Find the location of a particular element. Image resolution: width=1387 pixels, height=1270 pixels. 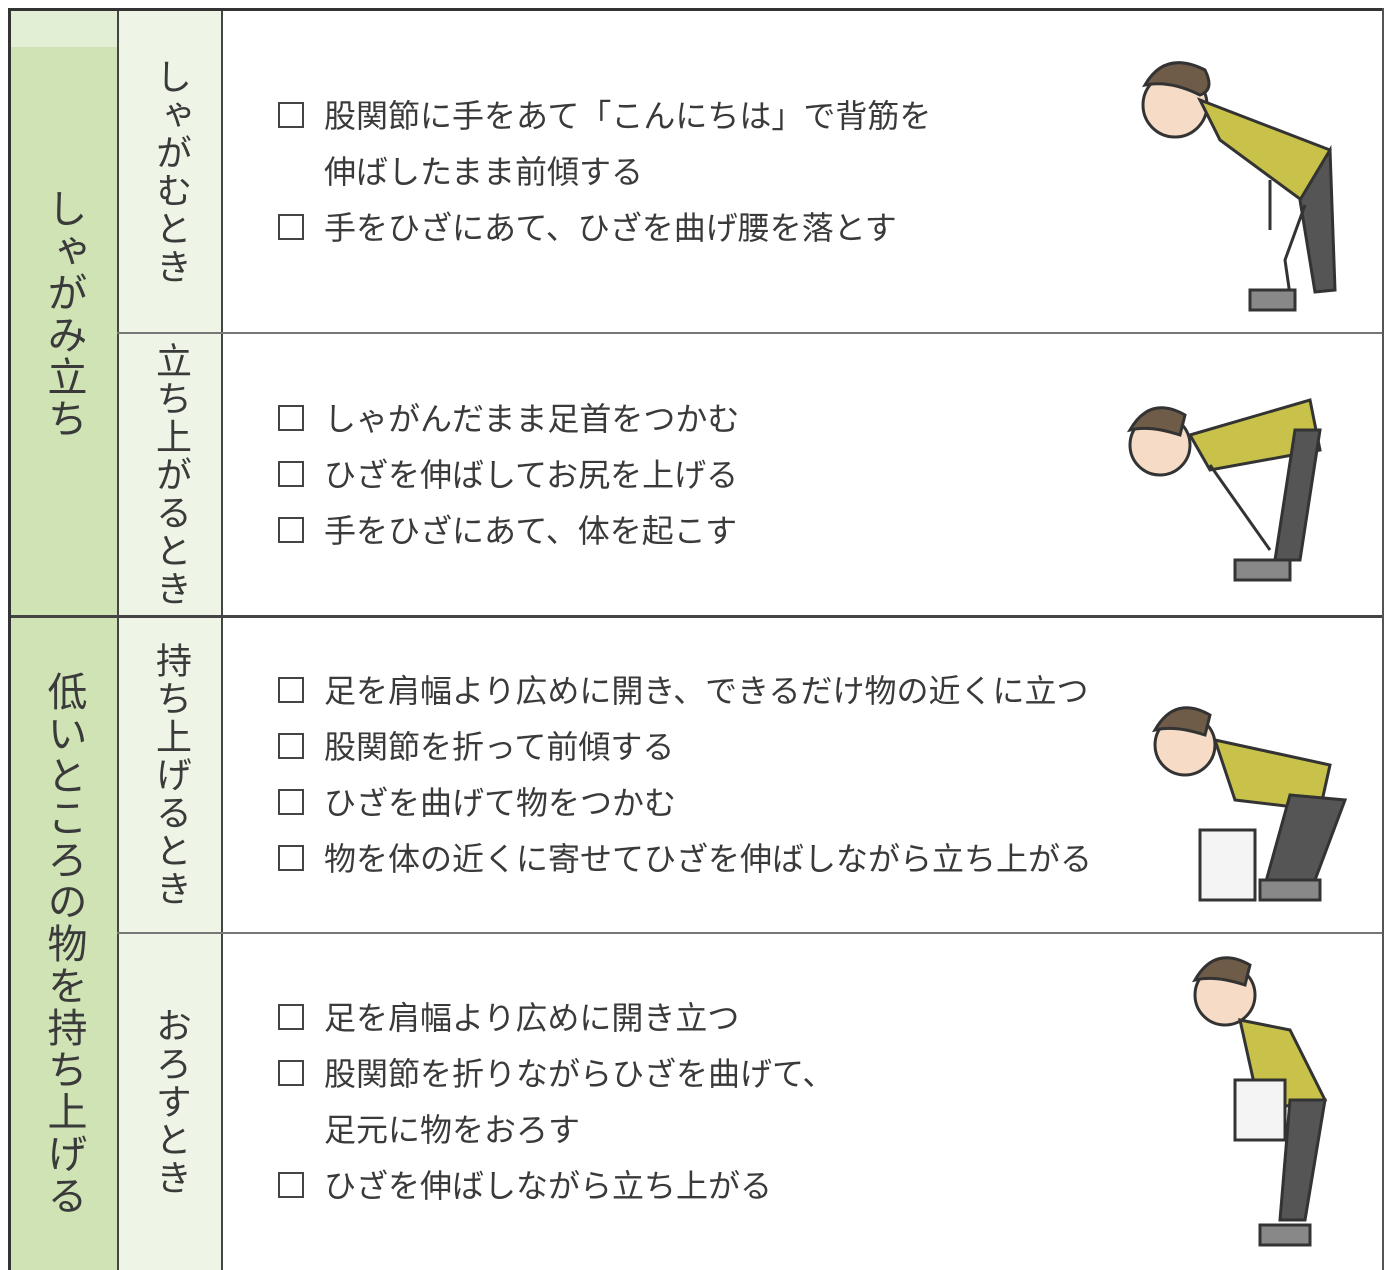

group-cell-top is located at coordinates (63, 28).